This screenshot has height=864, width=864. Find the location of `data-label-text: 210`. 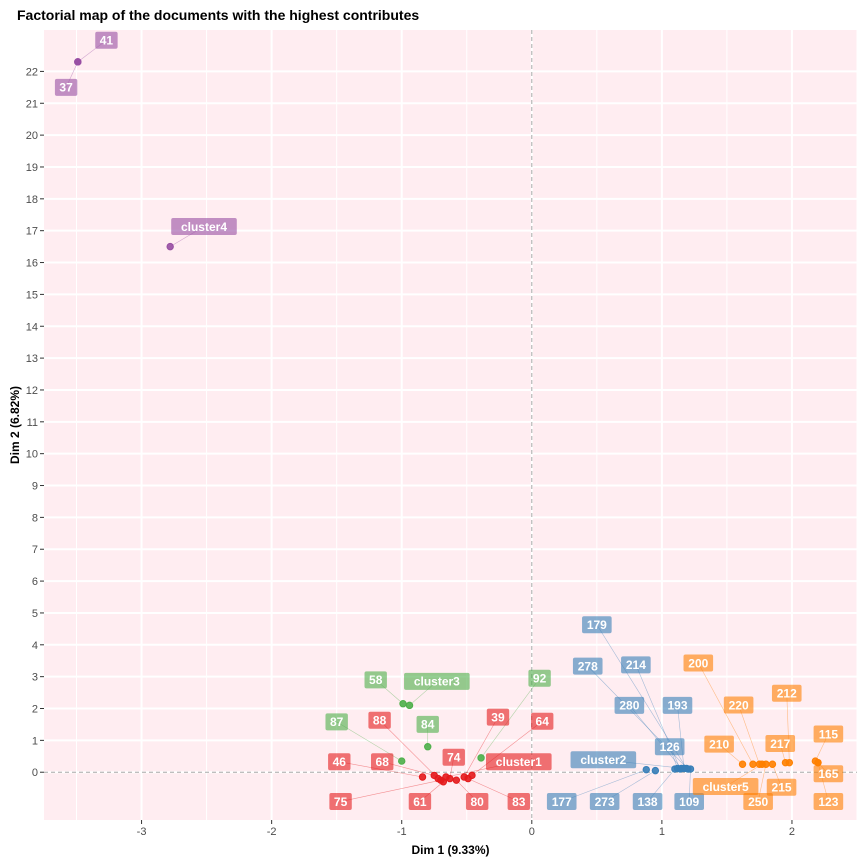

data-label-text: 210 is located at coordinates (719, 744).